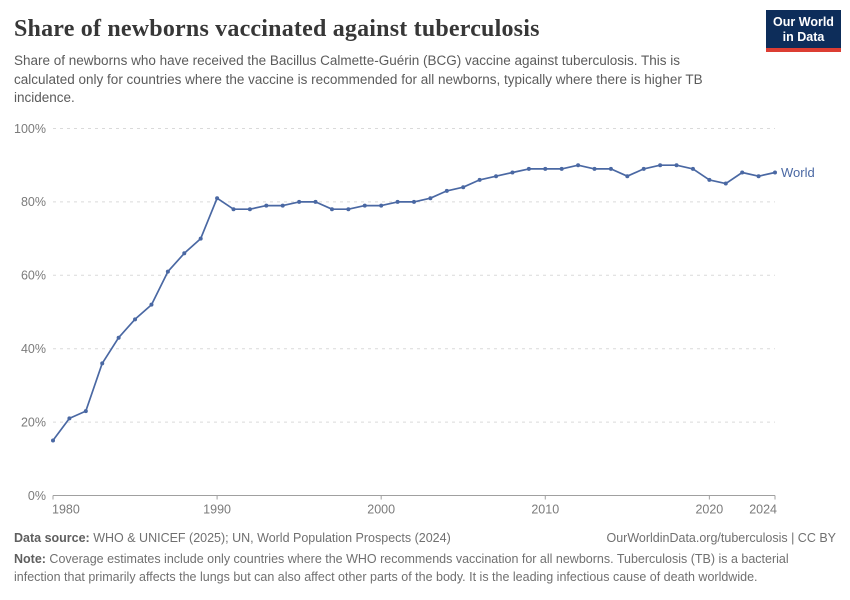  What do you see at coordinates (30, 559) in the screenshot?
I see `note-label: Note:` at bounding box center [30, 559].